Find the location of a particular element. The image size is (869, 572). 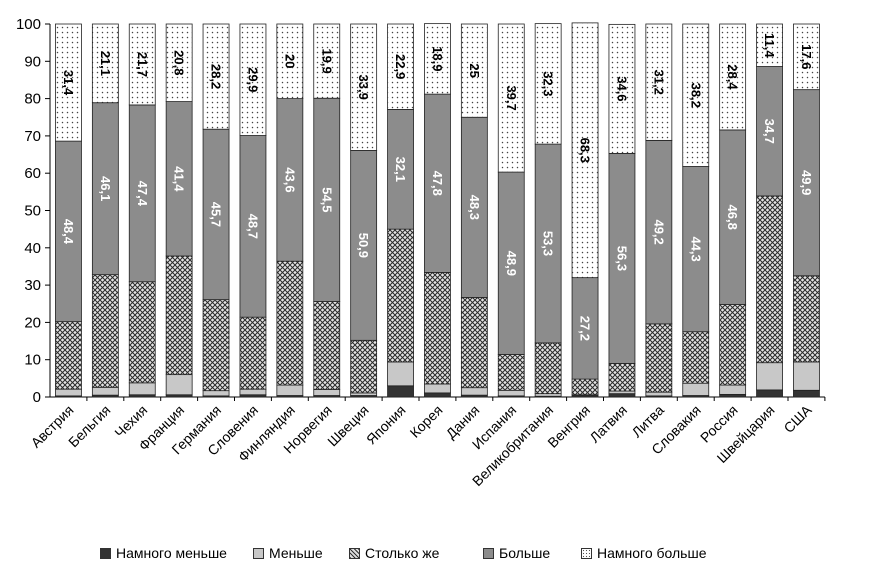

data-label: 31,2 is located at coordinates (658, 82).